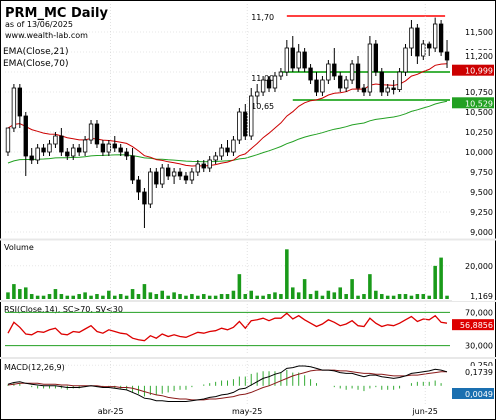  I want to click on macd-signal-line, so click(227, 385).